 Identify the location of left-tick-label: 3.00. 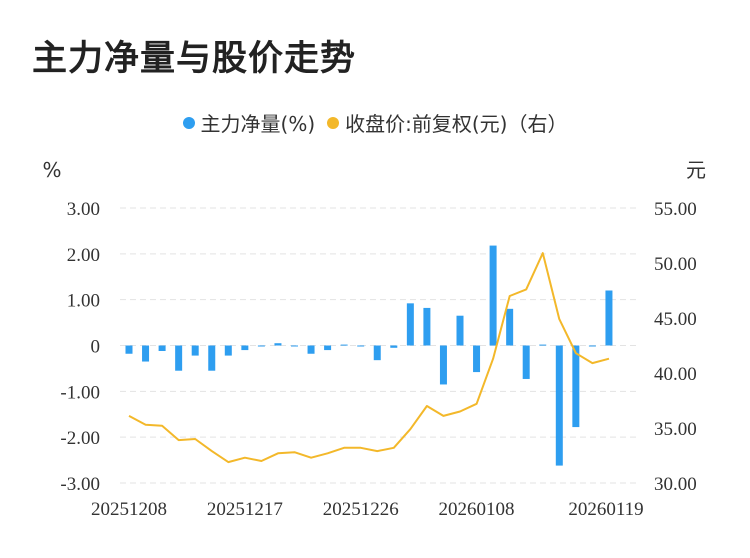
(83, 209).